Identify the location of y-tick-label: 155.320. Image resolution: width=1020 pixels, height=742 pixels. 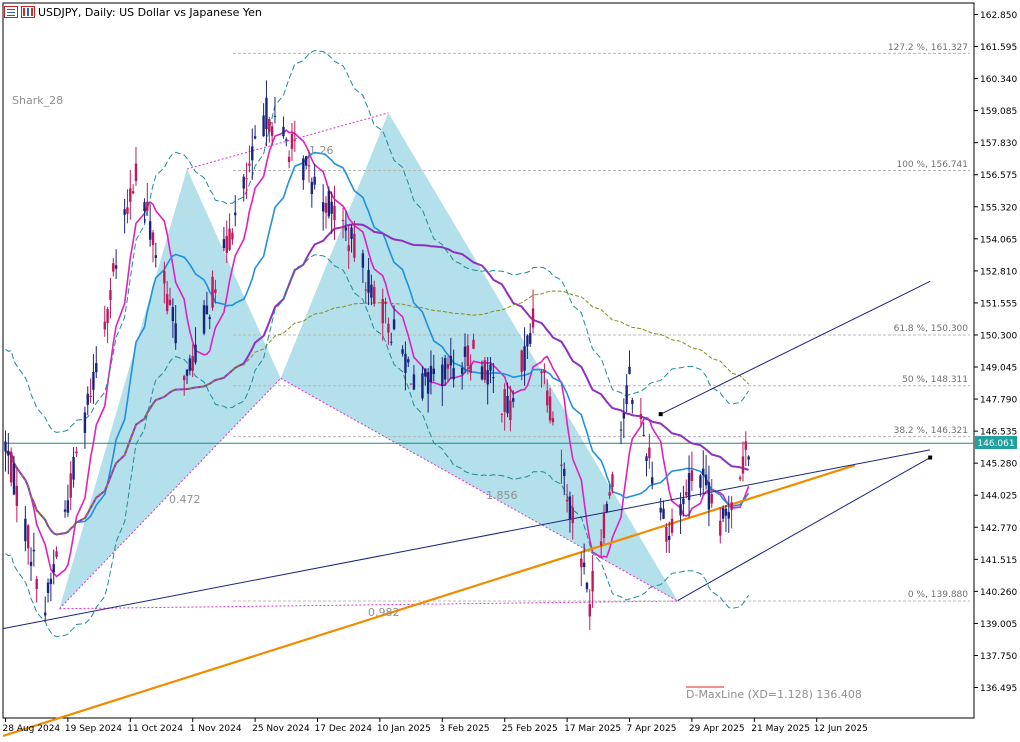
(998, 208).